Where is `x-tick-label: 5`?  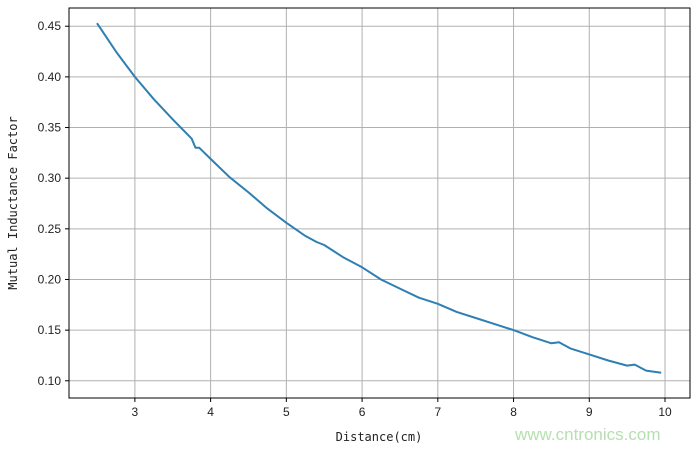
x-tick-label: 5 is located at coordinates (286, 412).